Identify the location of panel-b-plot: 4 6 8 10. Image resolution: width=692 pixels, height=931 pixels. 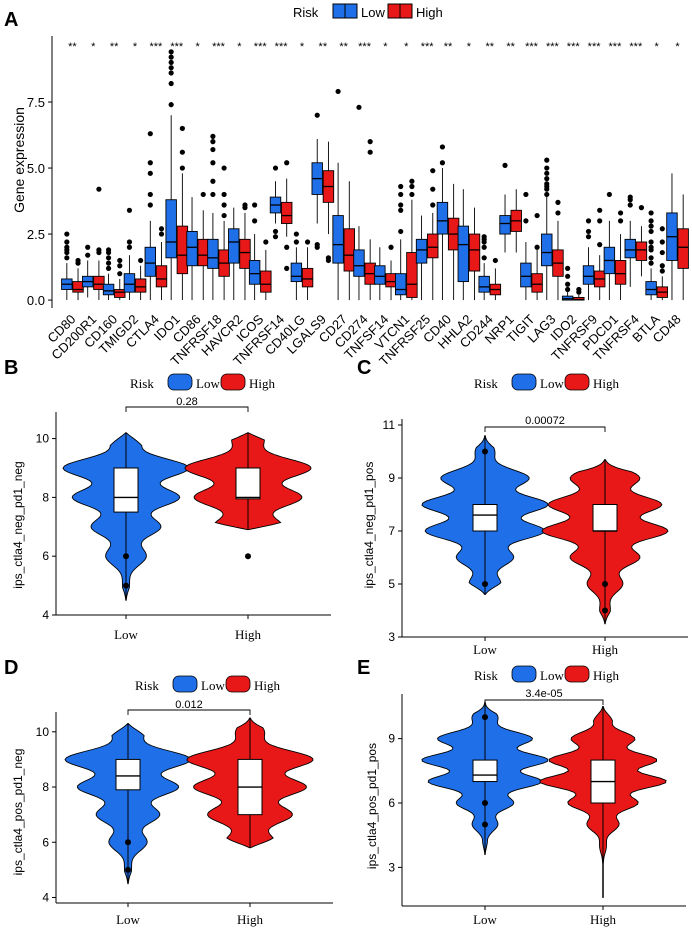
(183, 514).